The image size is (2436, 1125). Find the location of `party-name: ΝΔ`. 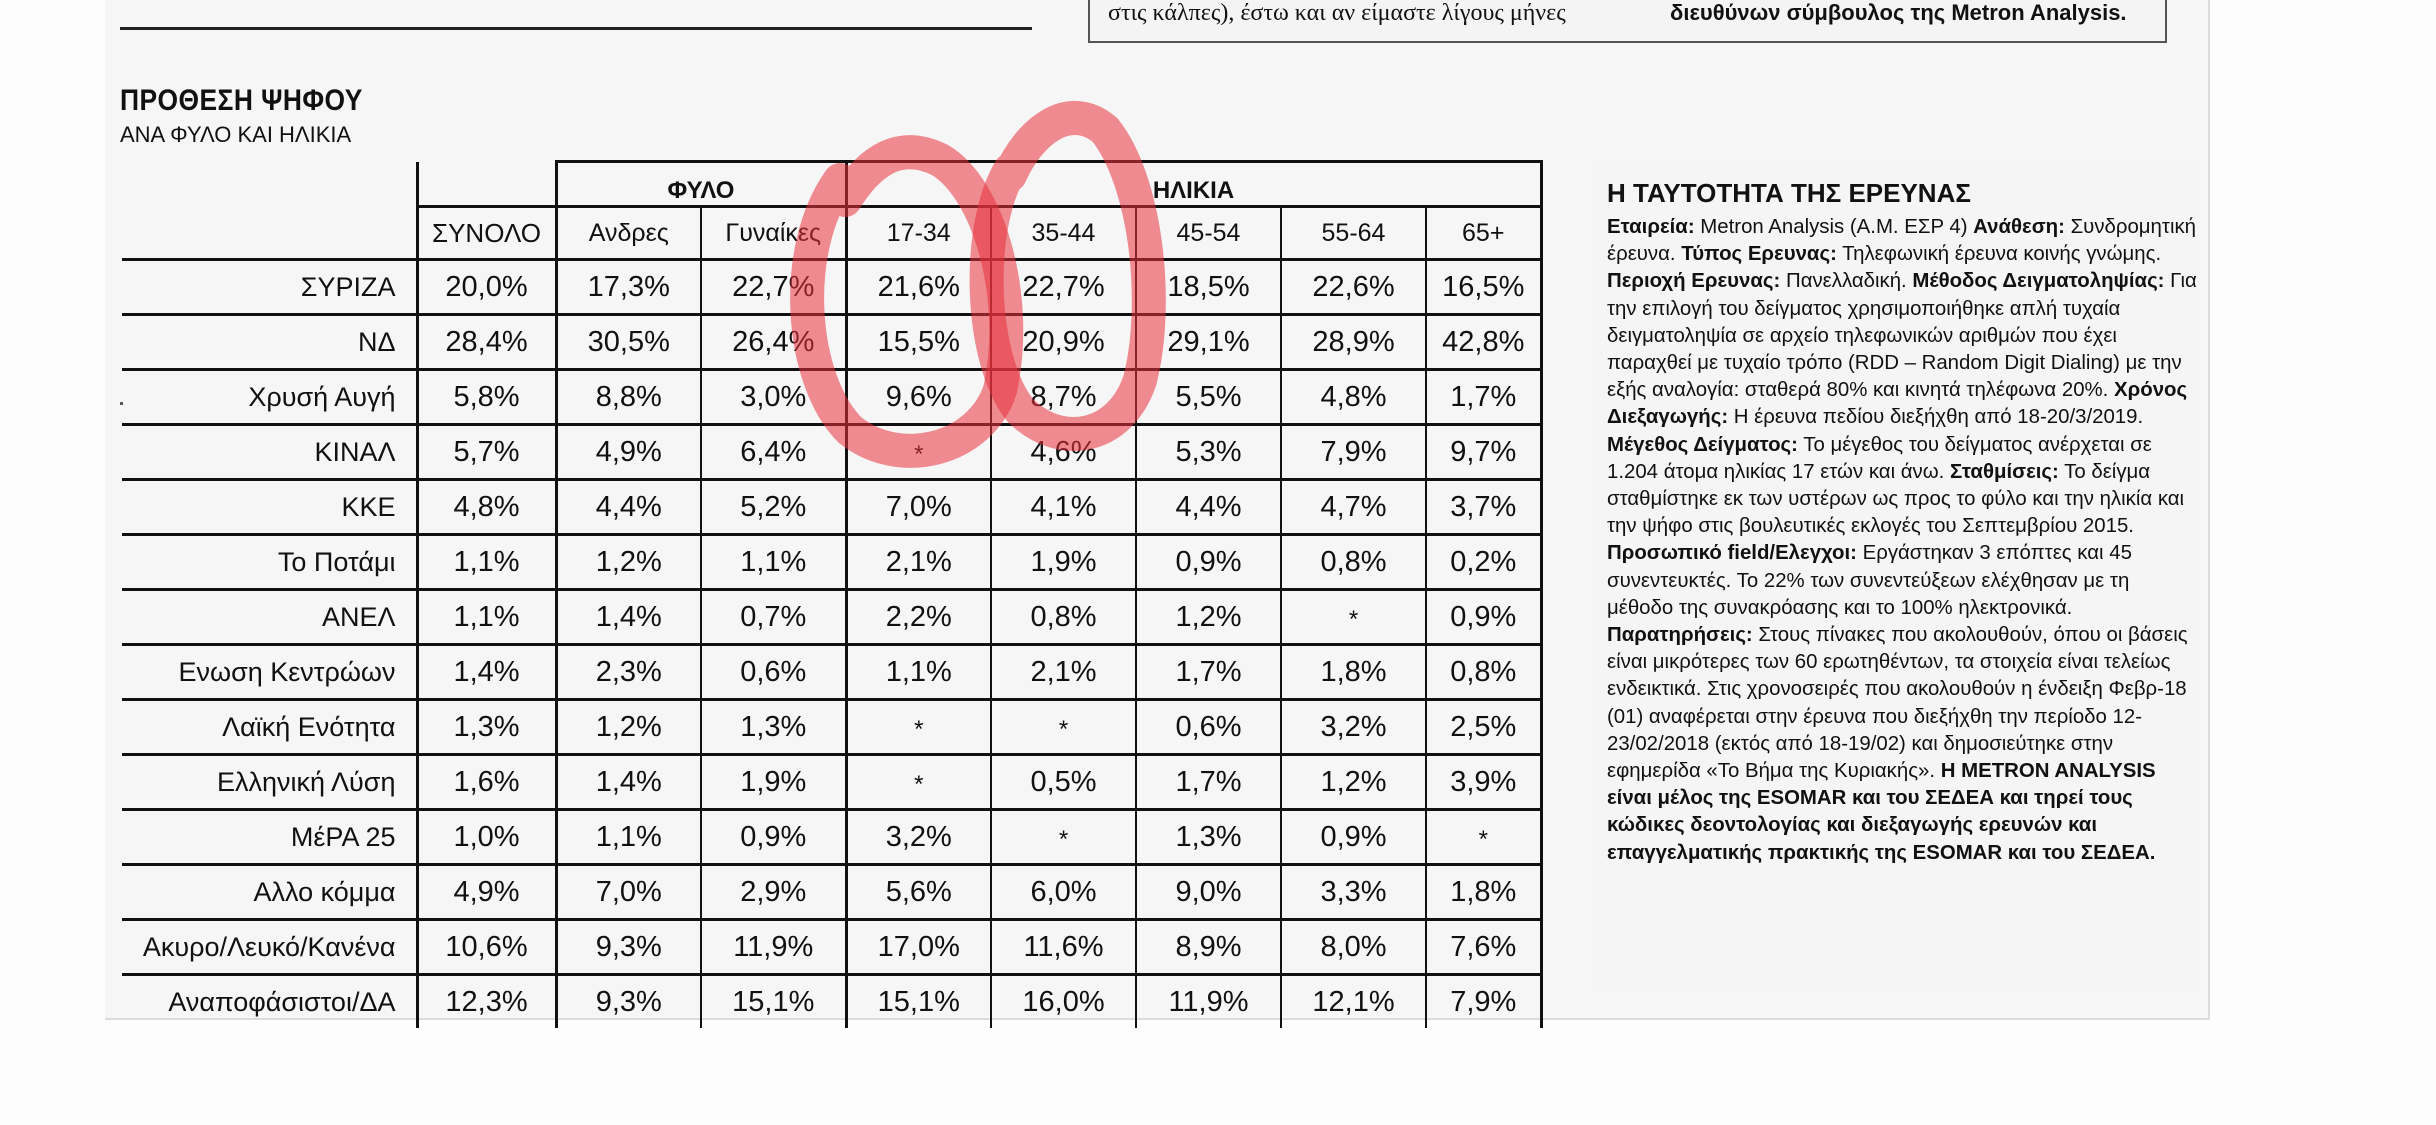

party-name: ΝΔ is located at coordinates (269, 341).